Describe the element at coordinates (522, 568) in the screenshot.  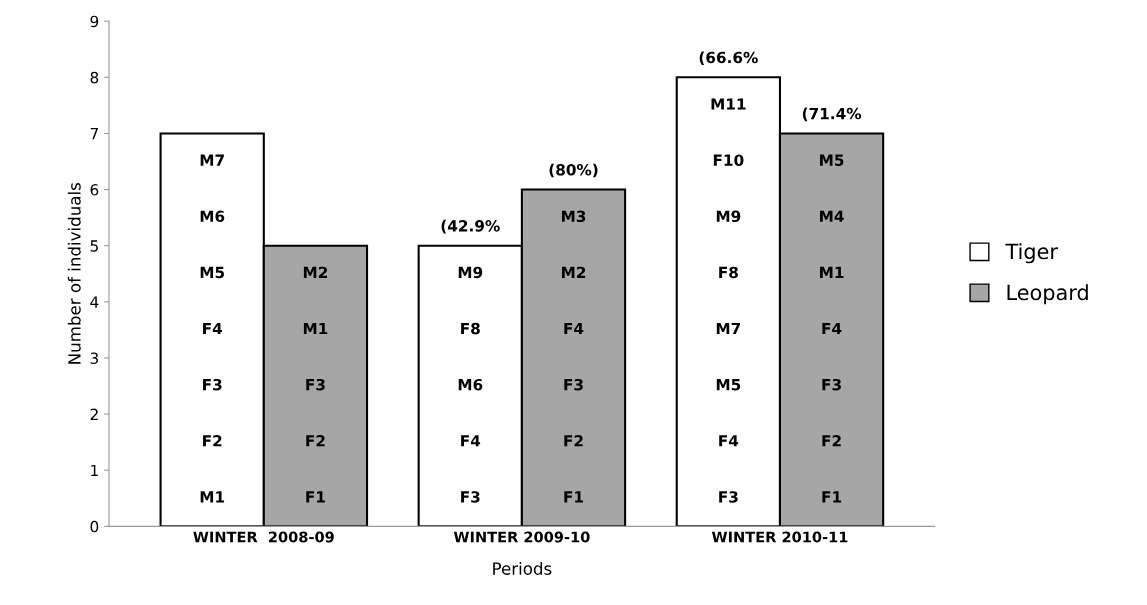
I see `x-axis-title: Periods` at that location.